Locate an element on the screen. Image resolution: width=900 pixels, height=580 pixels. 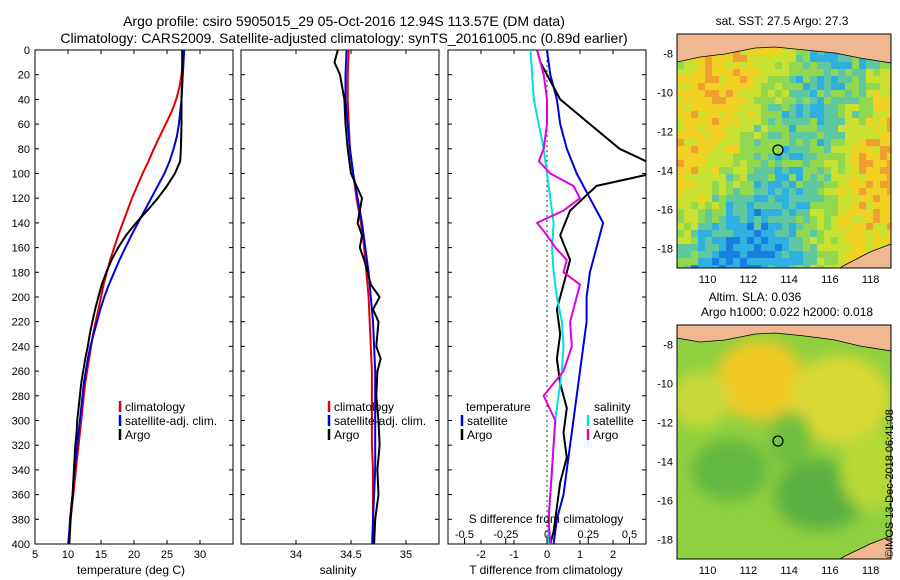
depth-tick-label: 240 is located at coordinates (21, 347).